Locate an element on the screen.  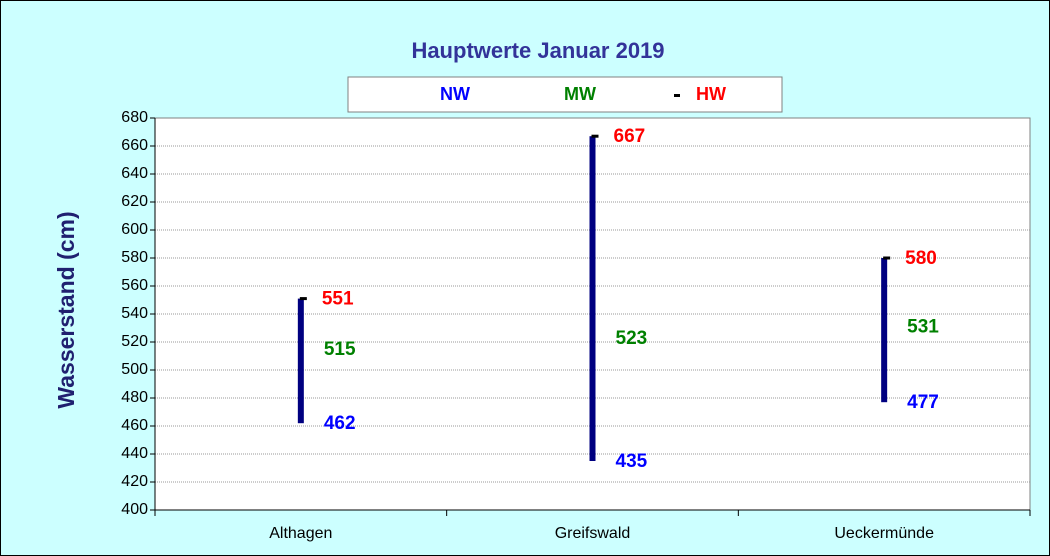
y-tick-label: 660 is located at coordinates (134, 145).